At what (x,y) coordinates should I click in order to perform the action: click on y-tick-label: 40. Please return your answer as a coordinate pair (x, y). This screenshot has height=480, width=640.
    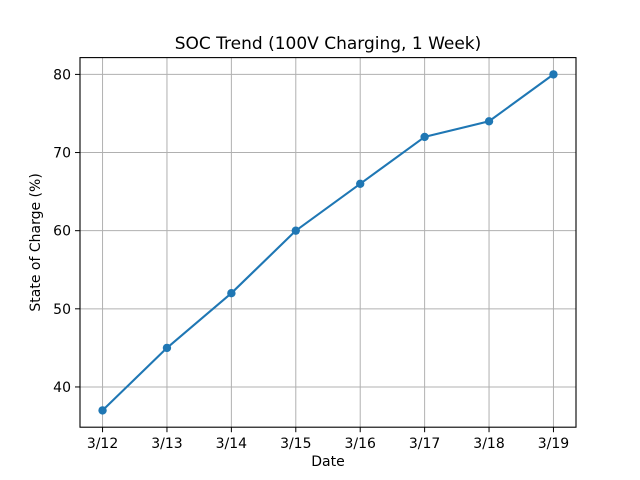
    Looking at the image, I should click on (62, 388).